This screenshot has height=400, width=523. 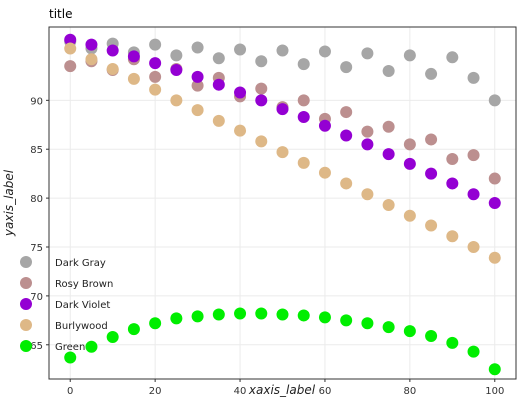 I want to click on x-tick-label: 100, so click(x=494, y=391).